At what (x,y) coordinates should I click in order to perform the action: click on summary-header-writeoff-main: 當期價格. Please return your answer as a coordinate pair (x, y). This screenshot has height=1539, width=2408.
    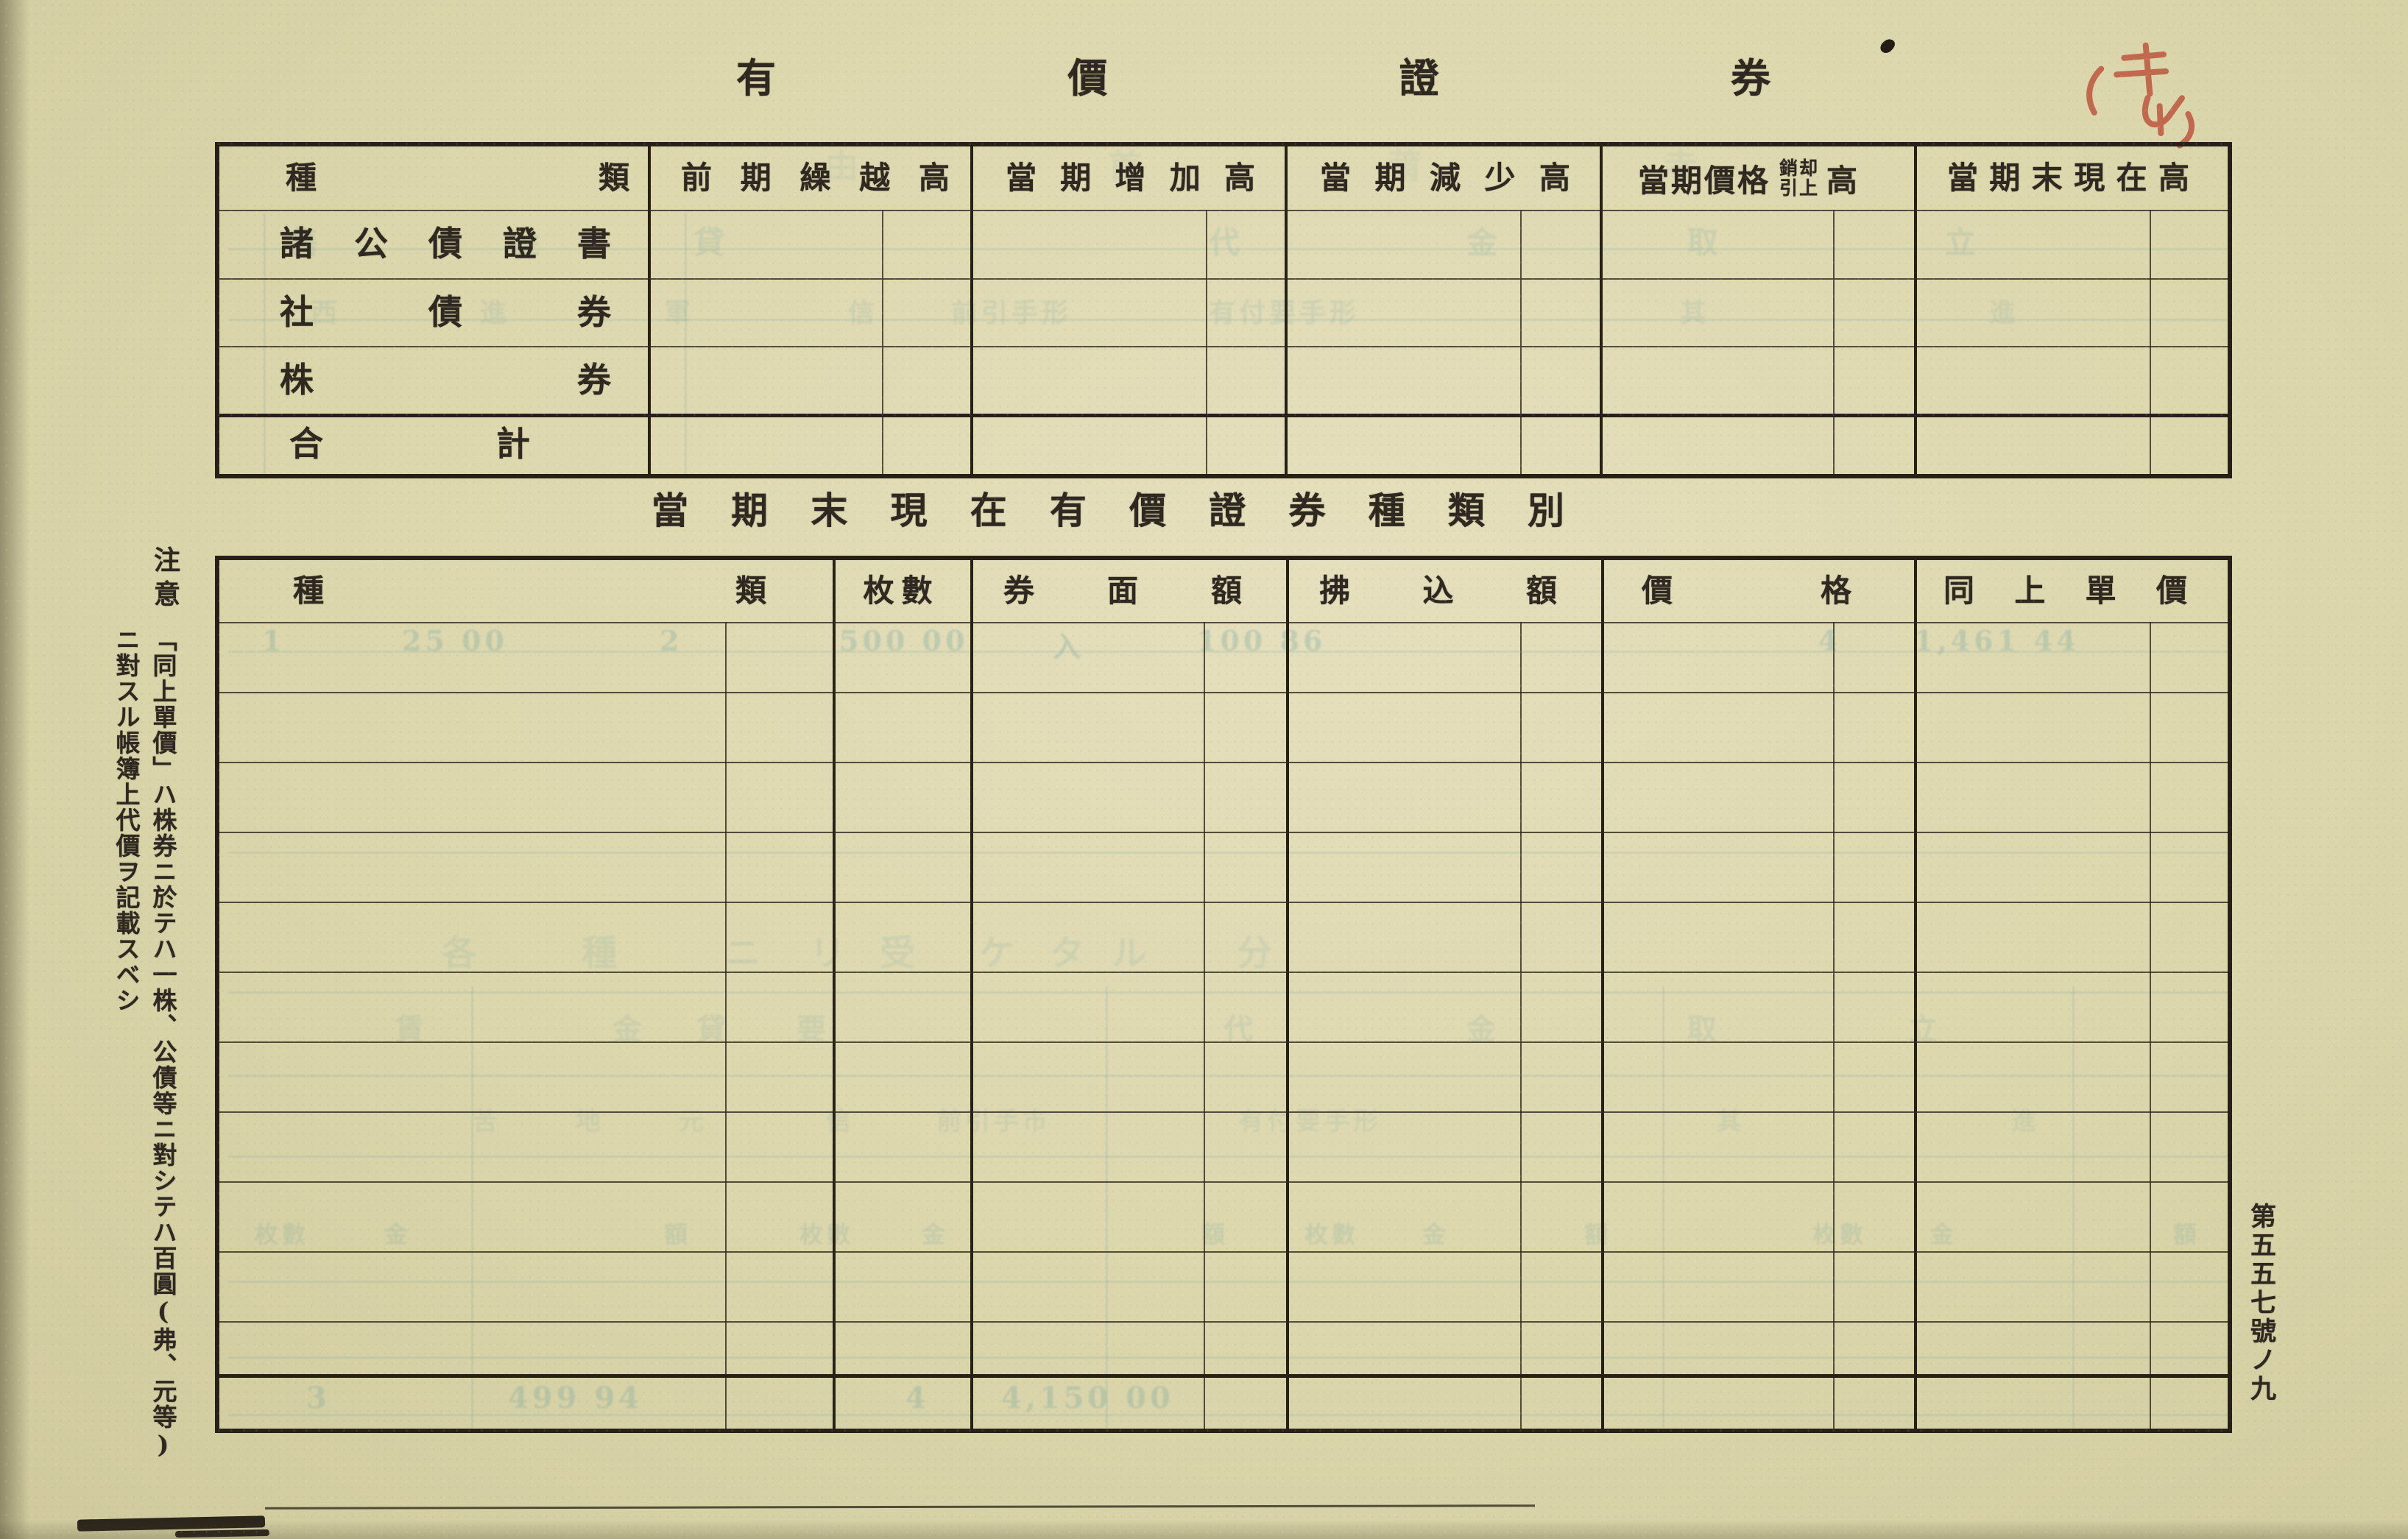
    Looking at the image, I should click on (1704, 180).